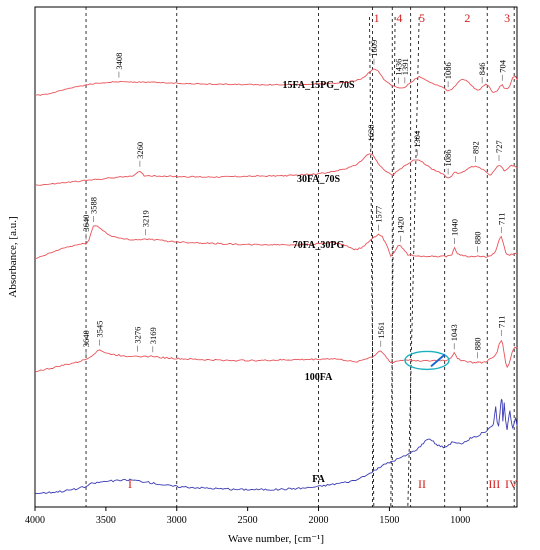 The height and width of the screenshot is (550, 540). Describe the element at coordinates (378, 214) in the screenshot. I see `peak-label-70FA_30PG-1577: 1577` at that location.